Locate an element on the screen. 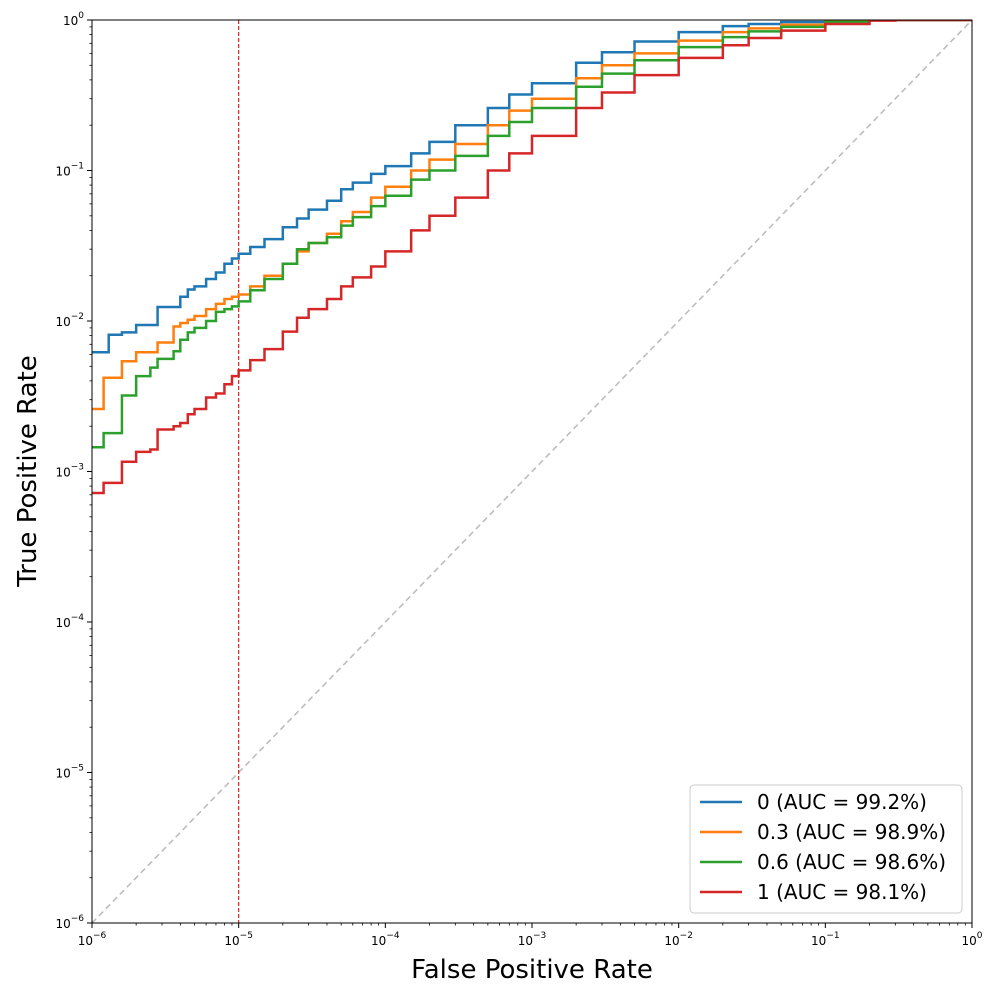 This screenshot has height=1000, width=1000. legend-label-3: 1 (AUC = 98.1%) is located at coordinates (842, 892).